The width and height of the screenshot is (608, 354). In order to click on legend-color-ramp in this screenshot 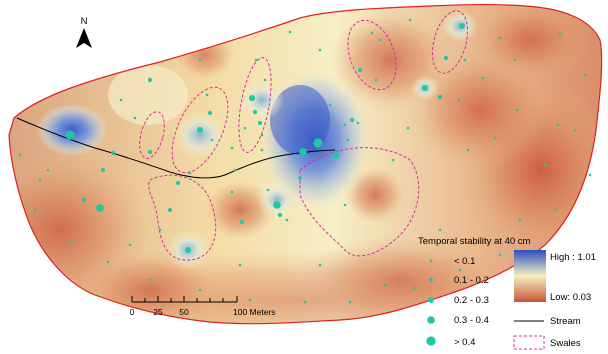, I will do `click(530, 276)`.